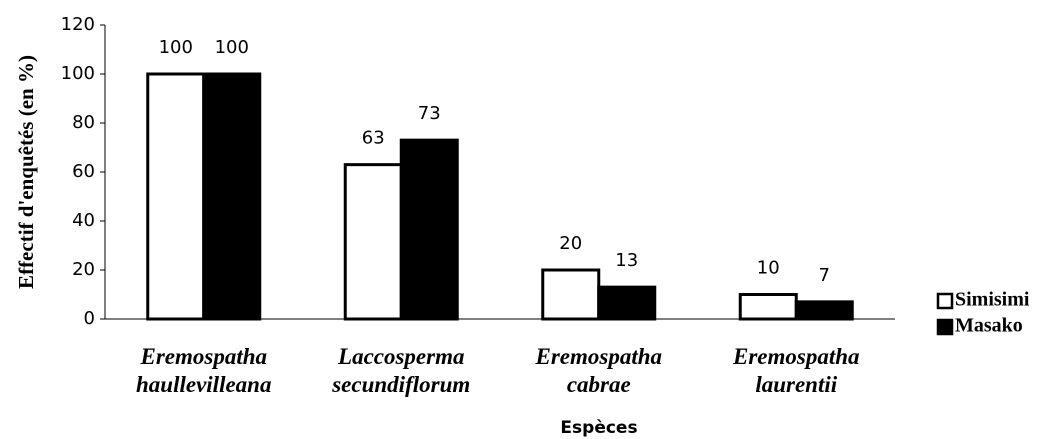 This screenshot has height=439, width=1064. Describe the element at coordinates (89, 318) in the screenshot. I see `y-tick-label: 0` at that location.